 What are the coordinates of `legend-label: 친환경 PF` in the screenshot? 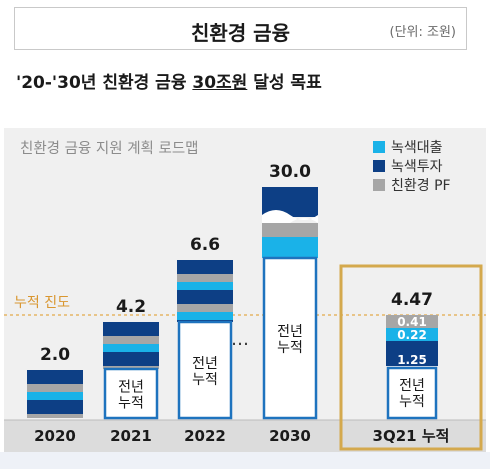 It's located at (421, 186).